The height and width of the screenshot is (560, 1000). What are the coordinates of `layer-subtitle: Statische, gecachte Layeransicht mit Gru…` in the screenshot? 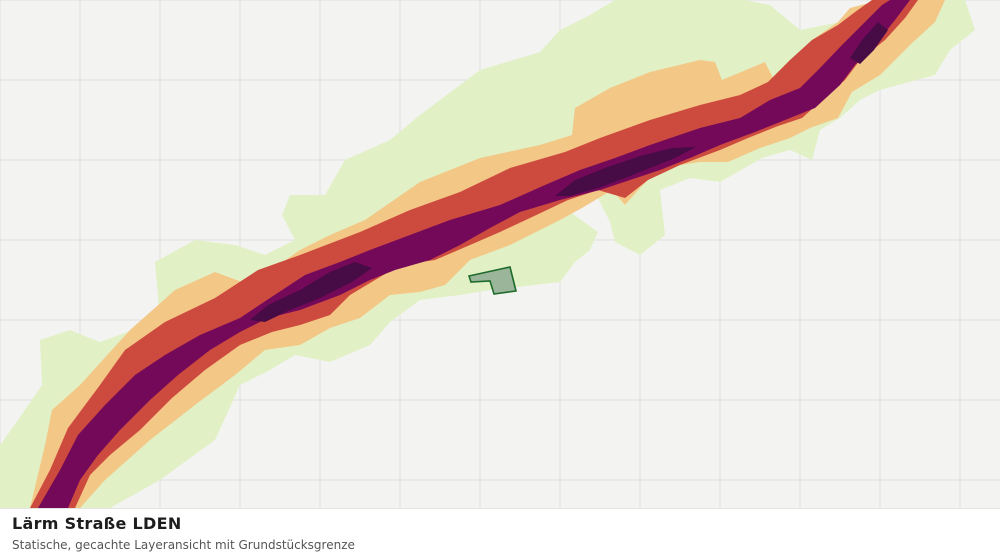 It's located at (183, 545).